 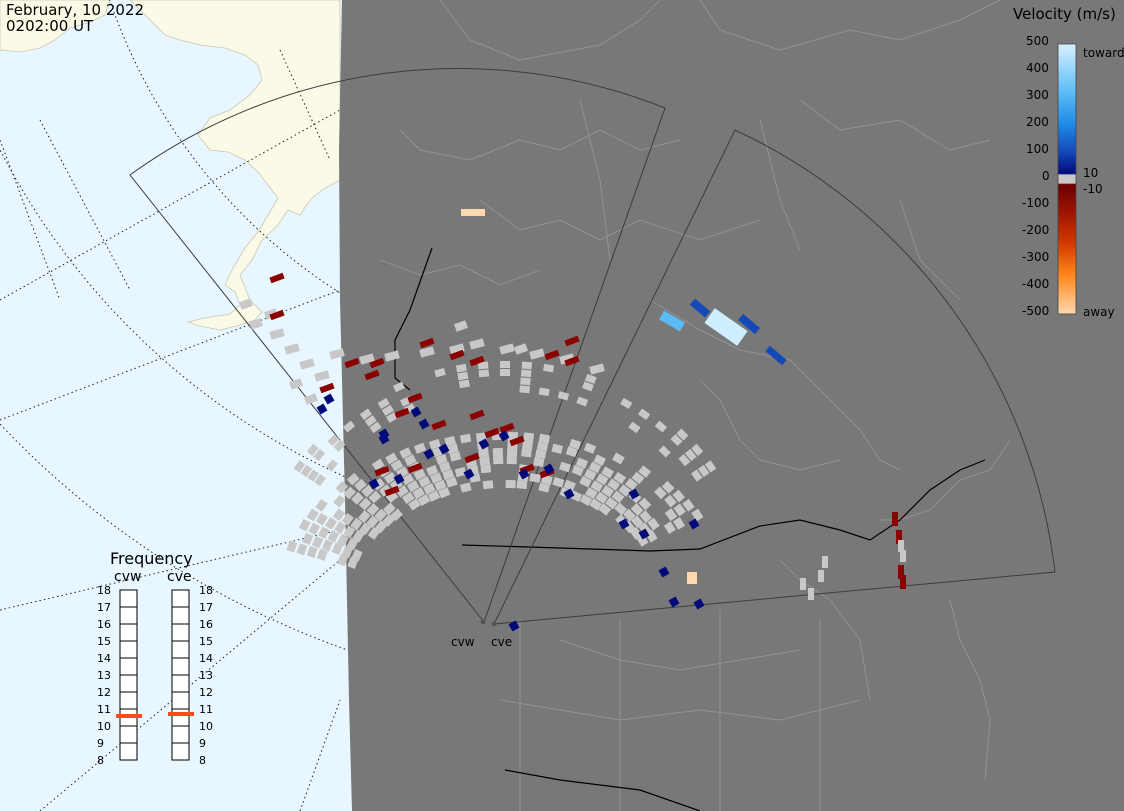 I want to click on colorbar-toward-label: toward, so click(x=1103, y=53).